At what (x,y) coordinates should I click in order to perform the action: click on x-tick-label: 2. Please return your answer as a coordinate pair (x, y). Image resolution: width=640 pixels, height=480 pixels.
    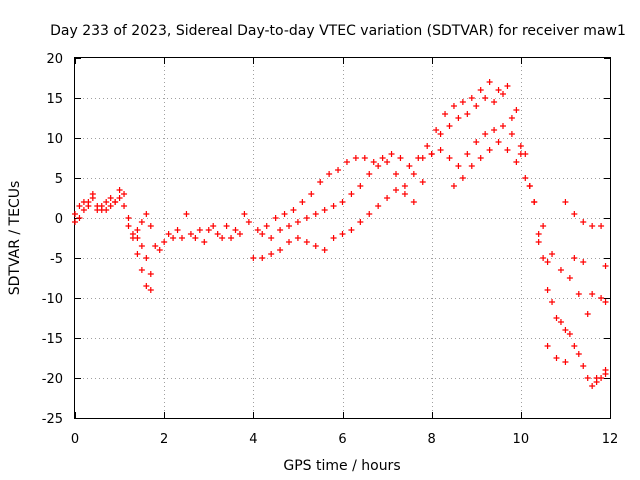
    Looking at the image, I should click on (164, 439).